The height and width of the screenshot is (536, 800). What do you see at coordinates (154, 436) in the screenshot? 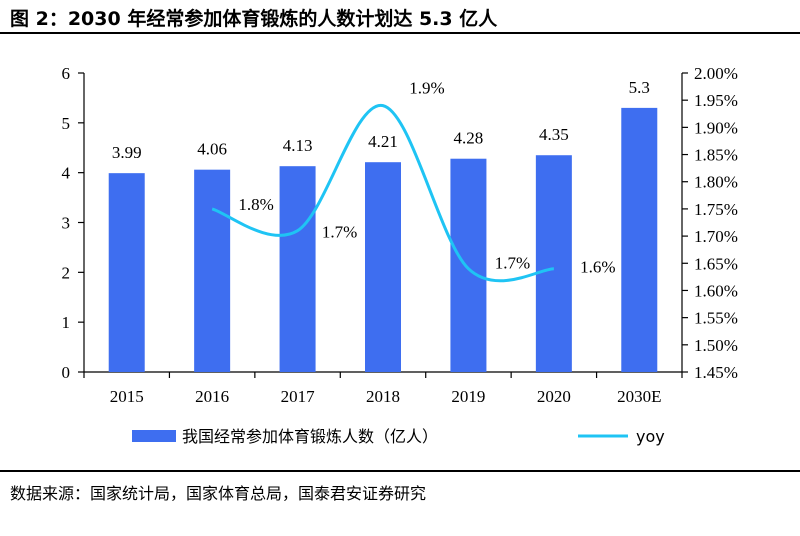
I see `legend-swatch-bar` at bounding box center [154, 436].